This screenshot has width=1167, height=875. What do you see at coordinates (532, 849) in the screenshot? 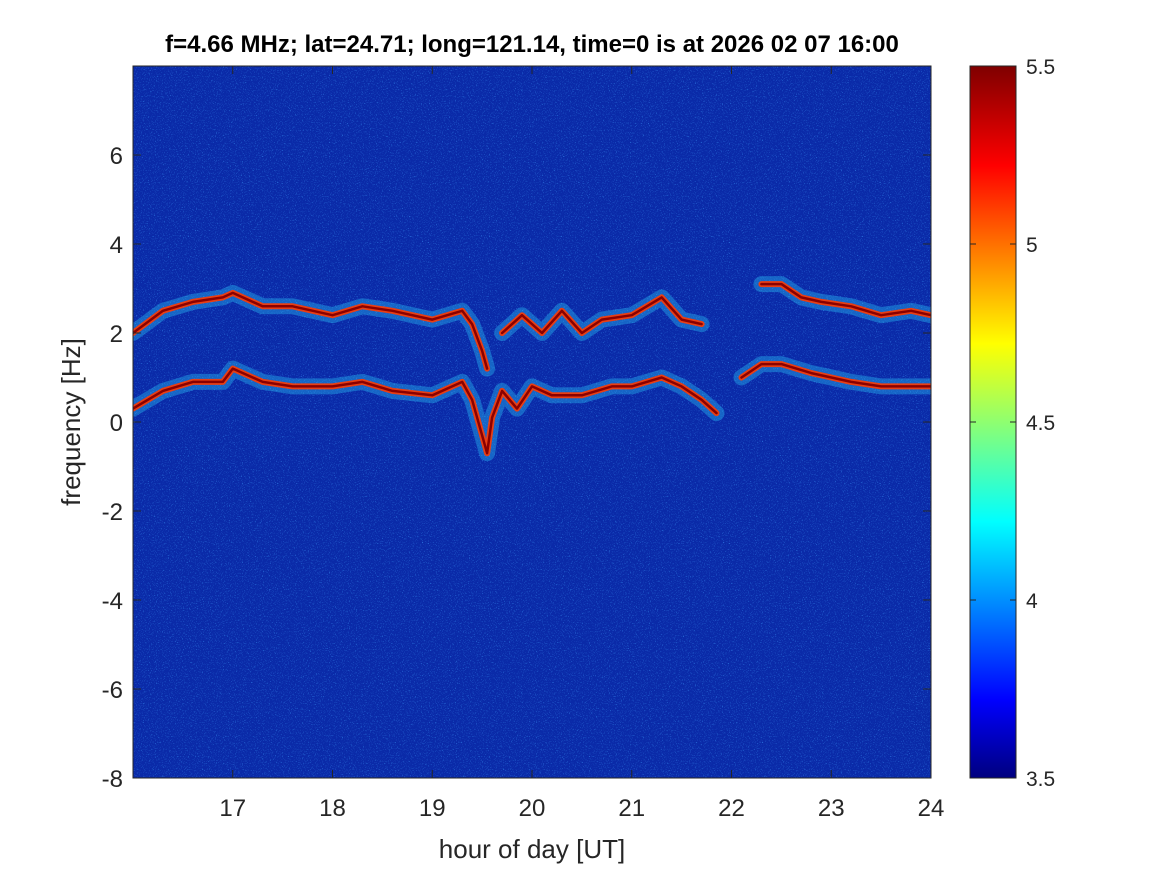
I see `x-axis-label: hour of day [UT]` at bounding box center [532, 849].